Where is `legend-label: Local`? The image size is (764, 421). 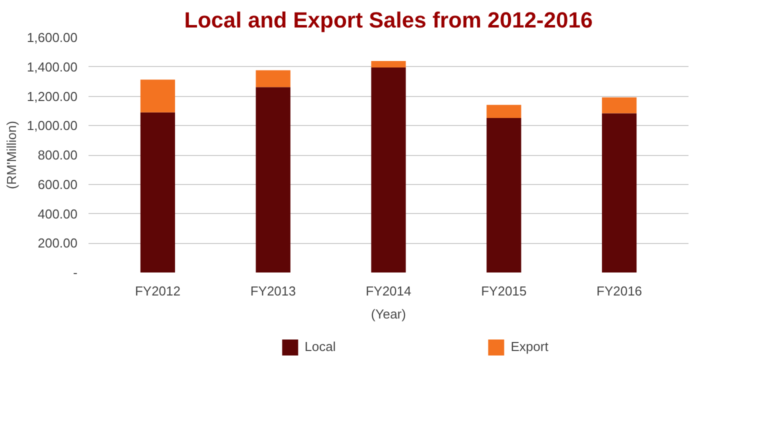 legend-label: Local is located at coordinates (320, 346).